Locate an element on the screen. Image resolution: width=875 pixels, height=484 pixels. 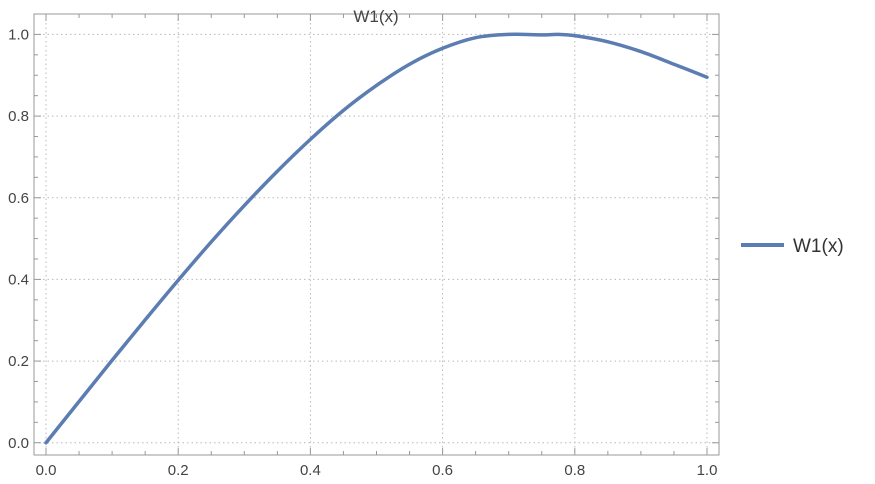
chart-title: W1(x) is located at coordinates (375, 16).